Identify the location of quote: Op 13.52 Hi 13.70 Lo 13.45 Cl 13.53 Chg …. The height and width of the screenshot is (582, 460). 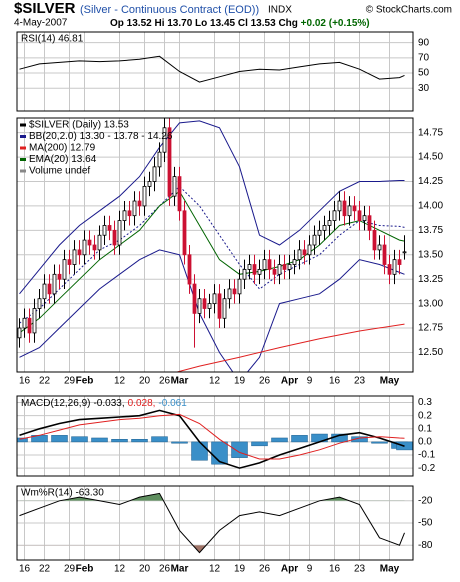
(240, 23).